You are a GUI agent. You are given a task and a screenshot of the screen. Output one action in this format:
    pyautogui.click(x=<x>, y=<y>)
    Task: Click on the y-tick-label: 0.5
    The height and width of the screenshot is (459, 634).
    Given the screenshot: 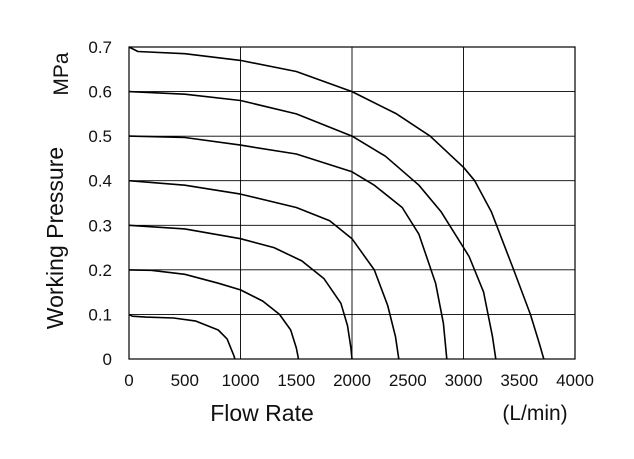 What is the action you would take?
    pyautogui.click(x=100, y=136)
    